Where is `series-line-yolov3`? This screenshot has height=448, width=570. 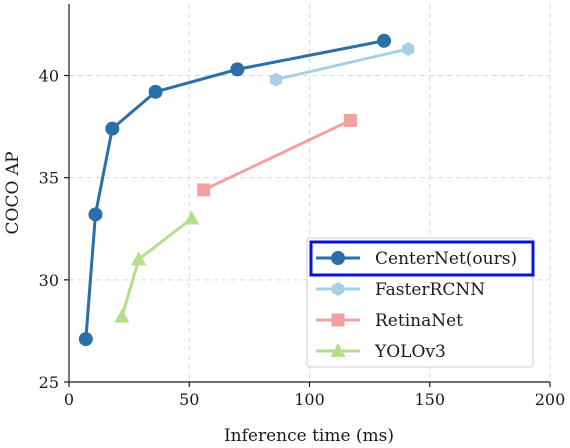 series-line-yolov3 is located at coordinates (156, 267).